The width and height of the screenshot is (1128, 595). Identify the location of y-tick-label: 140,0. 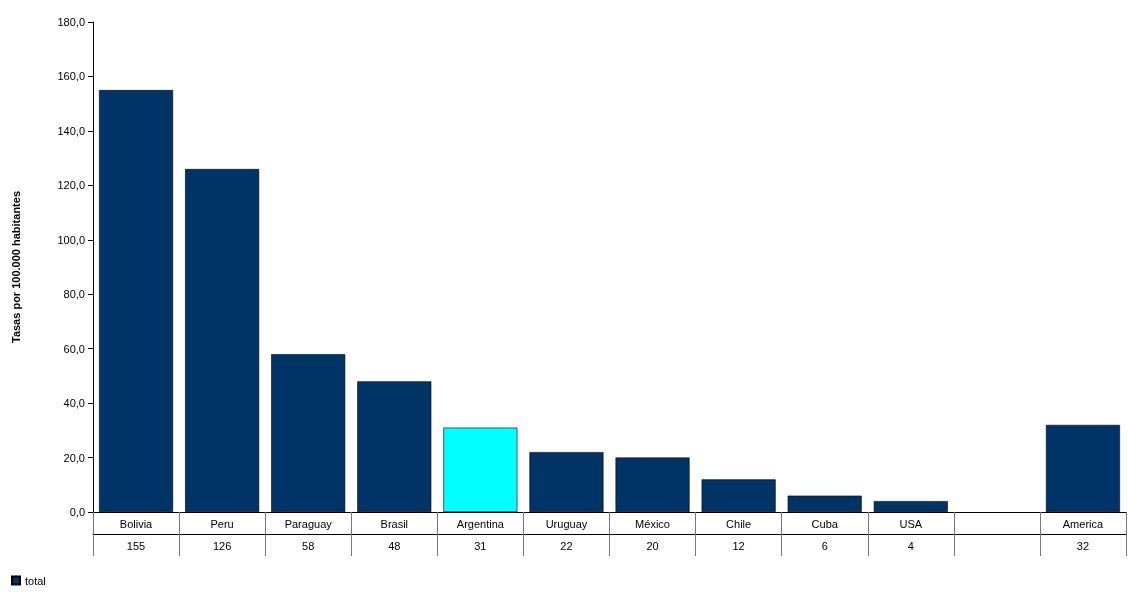
(71, 130).